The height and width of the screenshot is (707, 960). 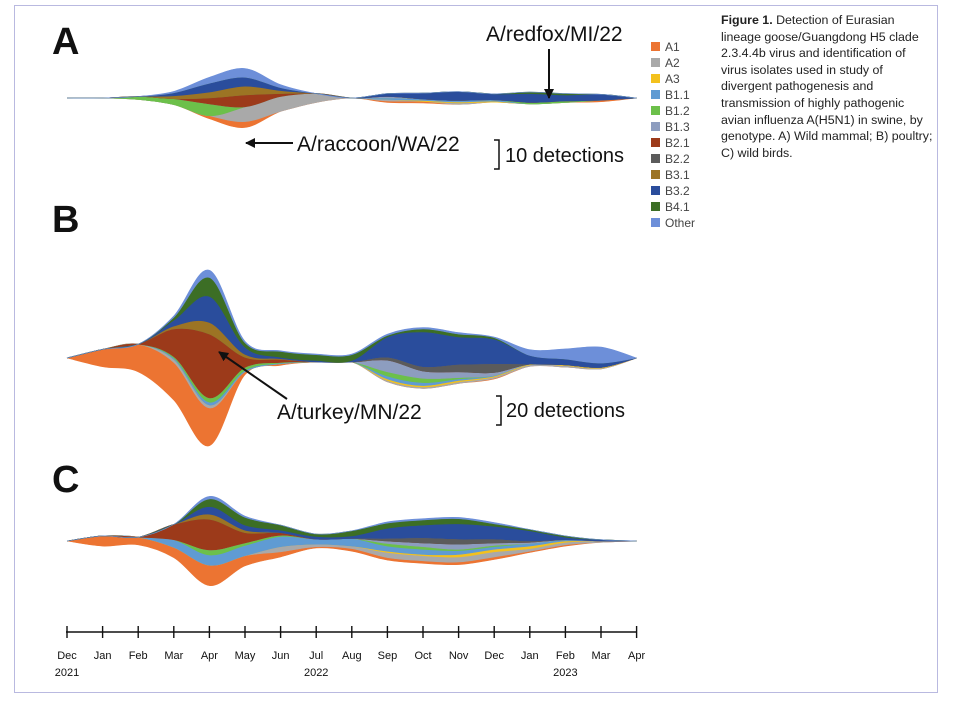 What do you see at coordinates (672, 47) in the screenshot?
I see `legend-label: A1` at bounding box center [672, 47].